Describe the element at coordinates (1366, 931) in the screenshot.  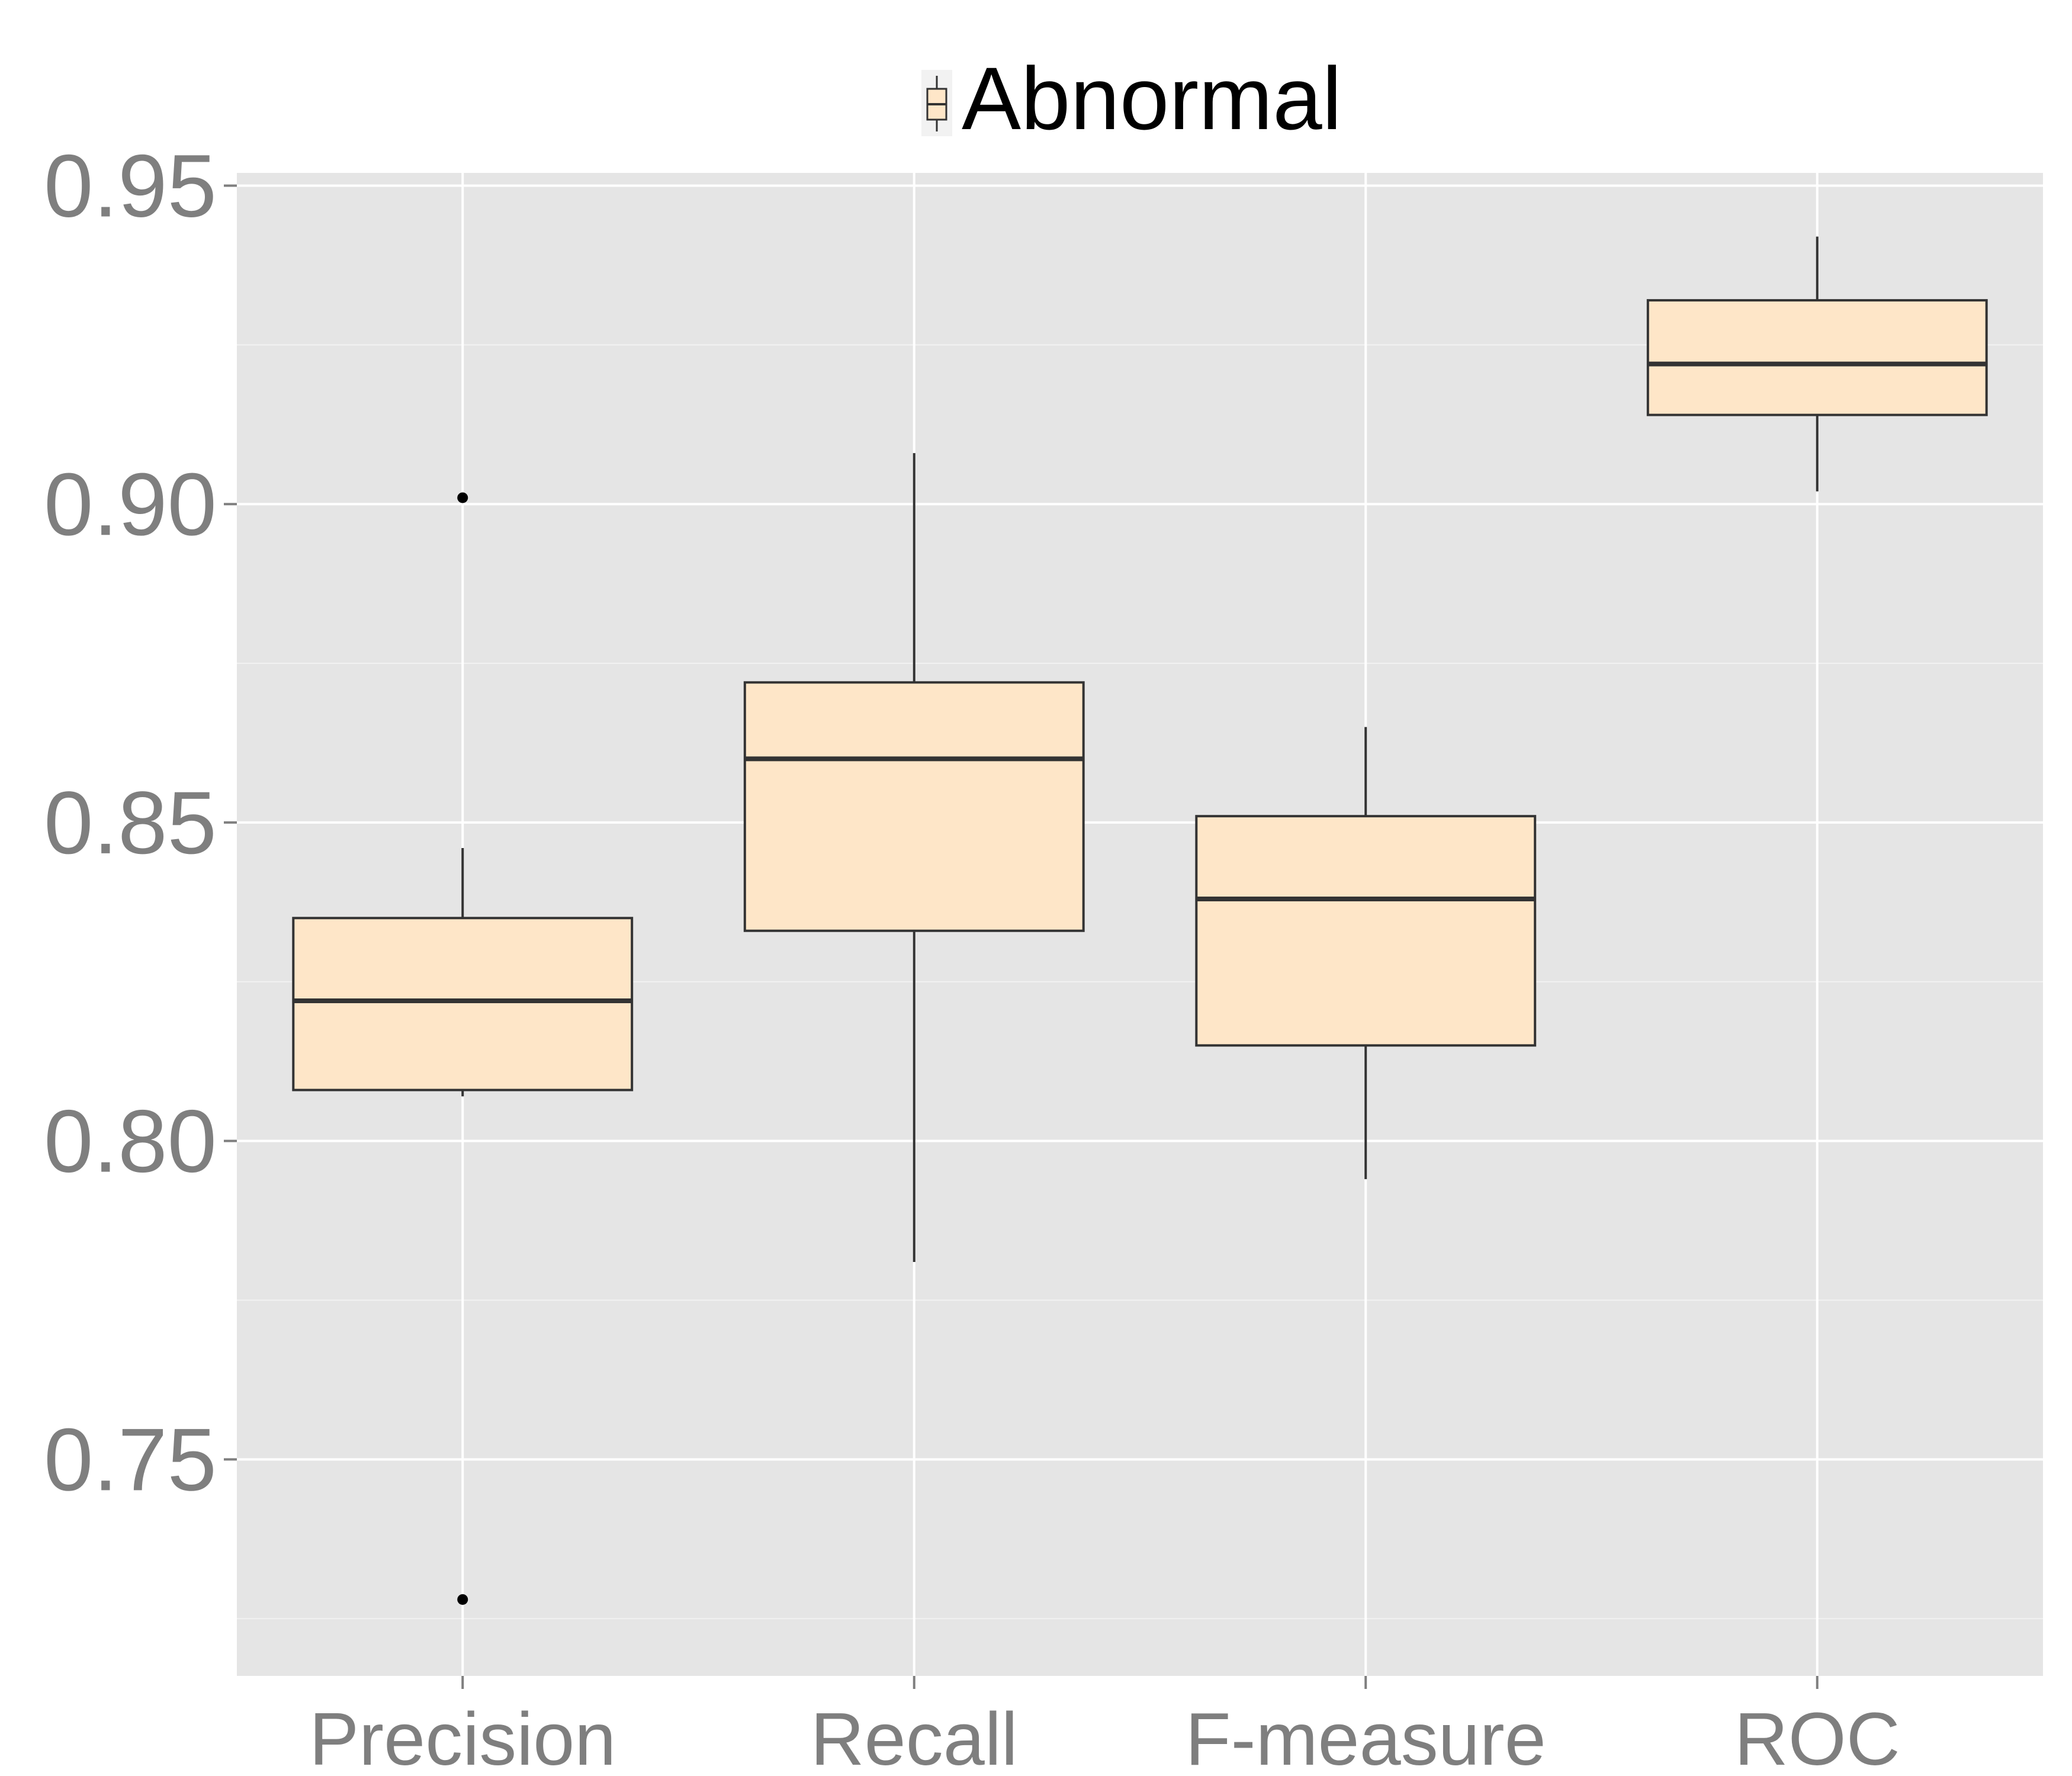
I see `iqr-box-f-measure` at that location.